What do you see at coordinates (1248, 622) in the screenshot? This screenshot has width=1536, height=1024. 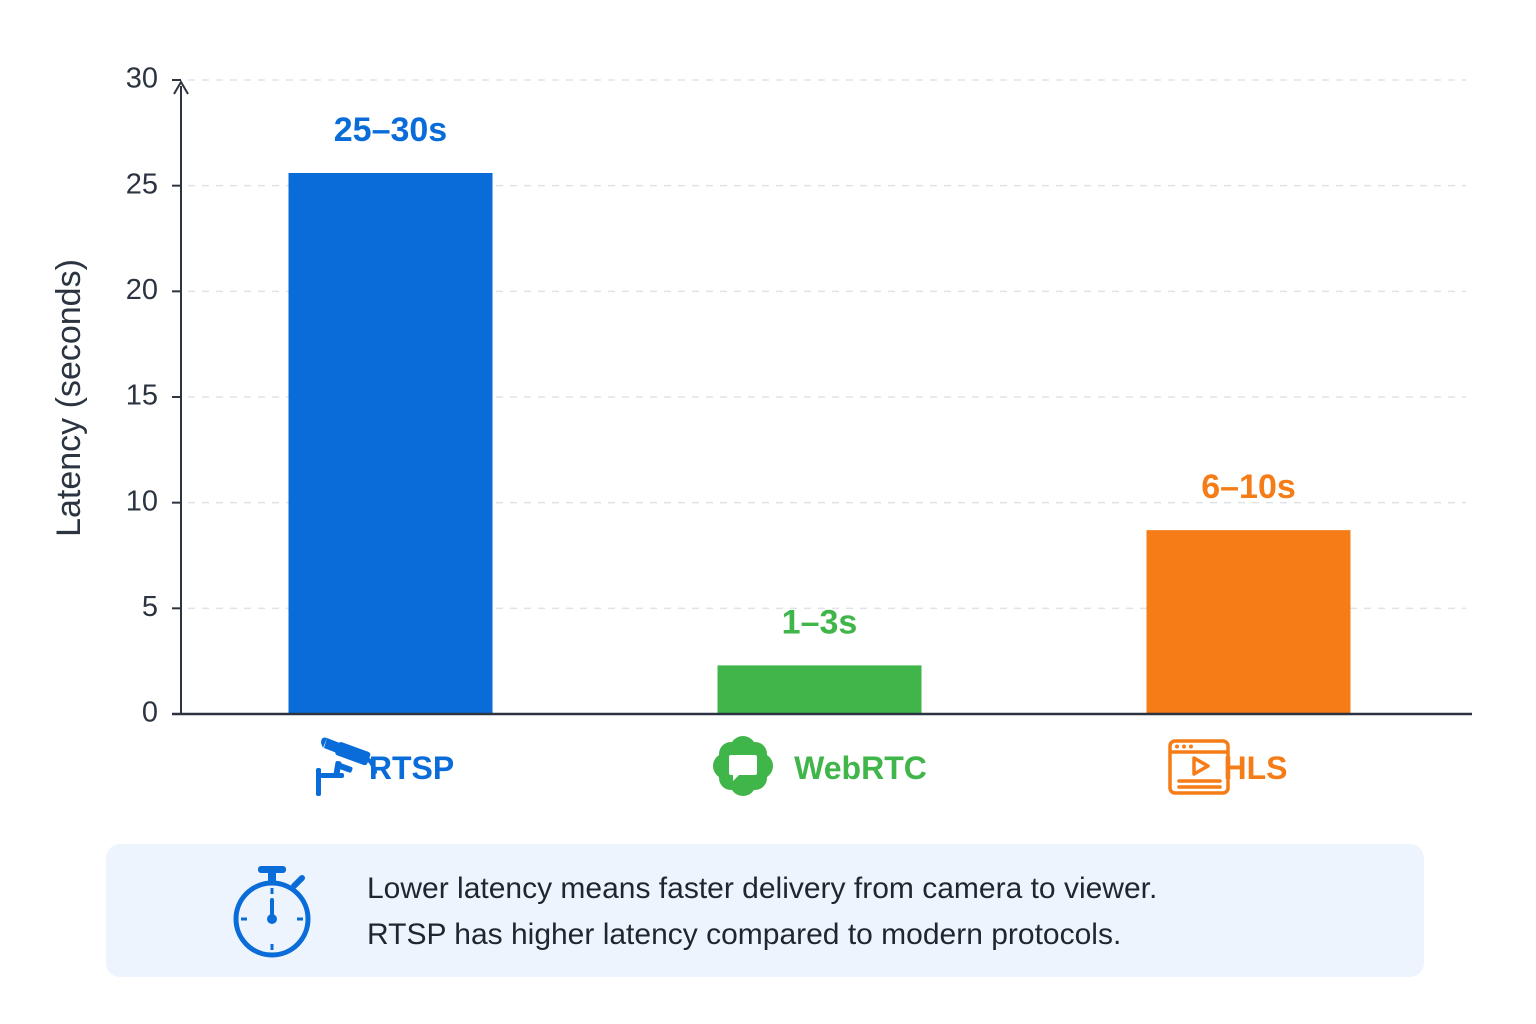 I see `bar-hls` at bounding box center [1248, 622].